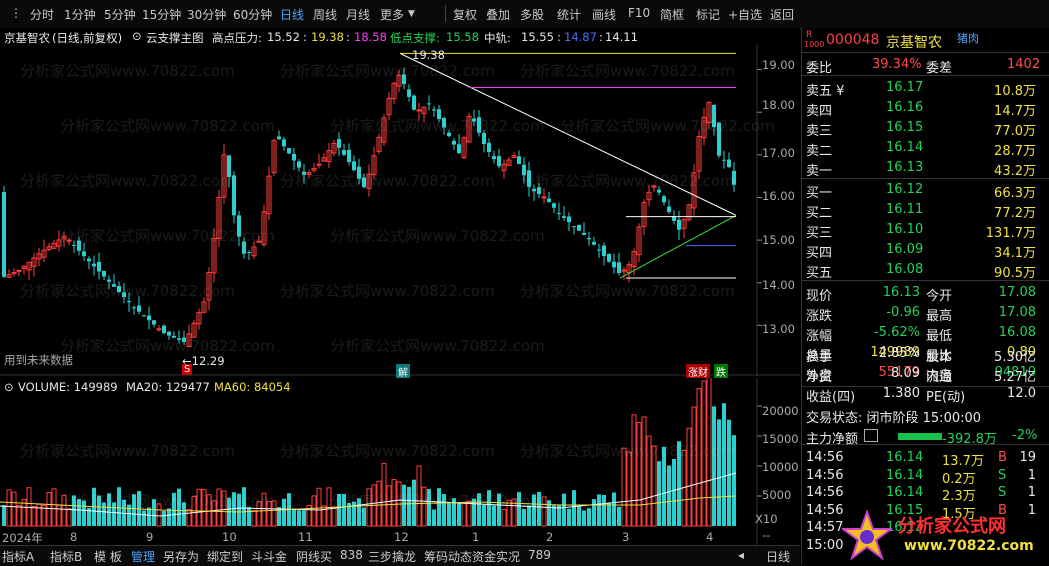 The image size is (1049, 566). Describe the element at coordinates (207, 15) in the screenshot. I see `period-30min: 30分钟` at that location.